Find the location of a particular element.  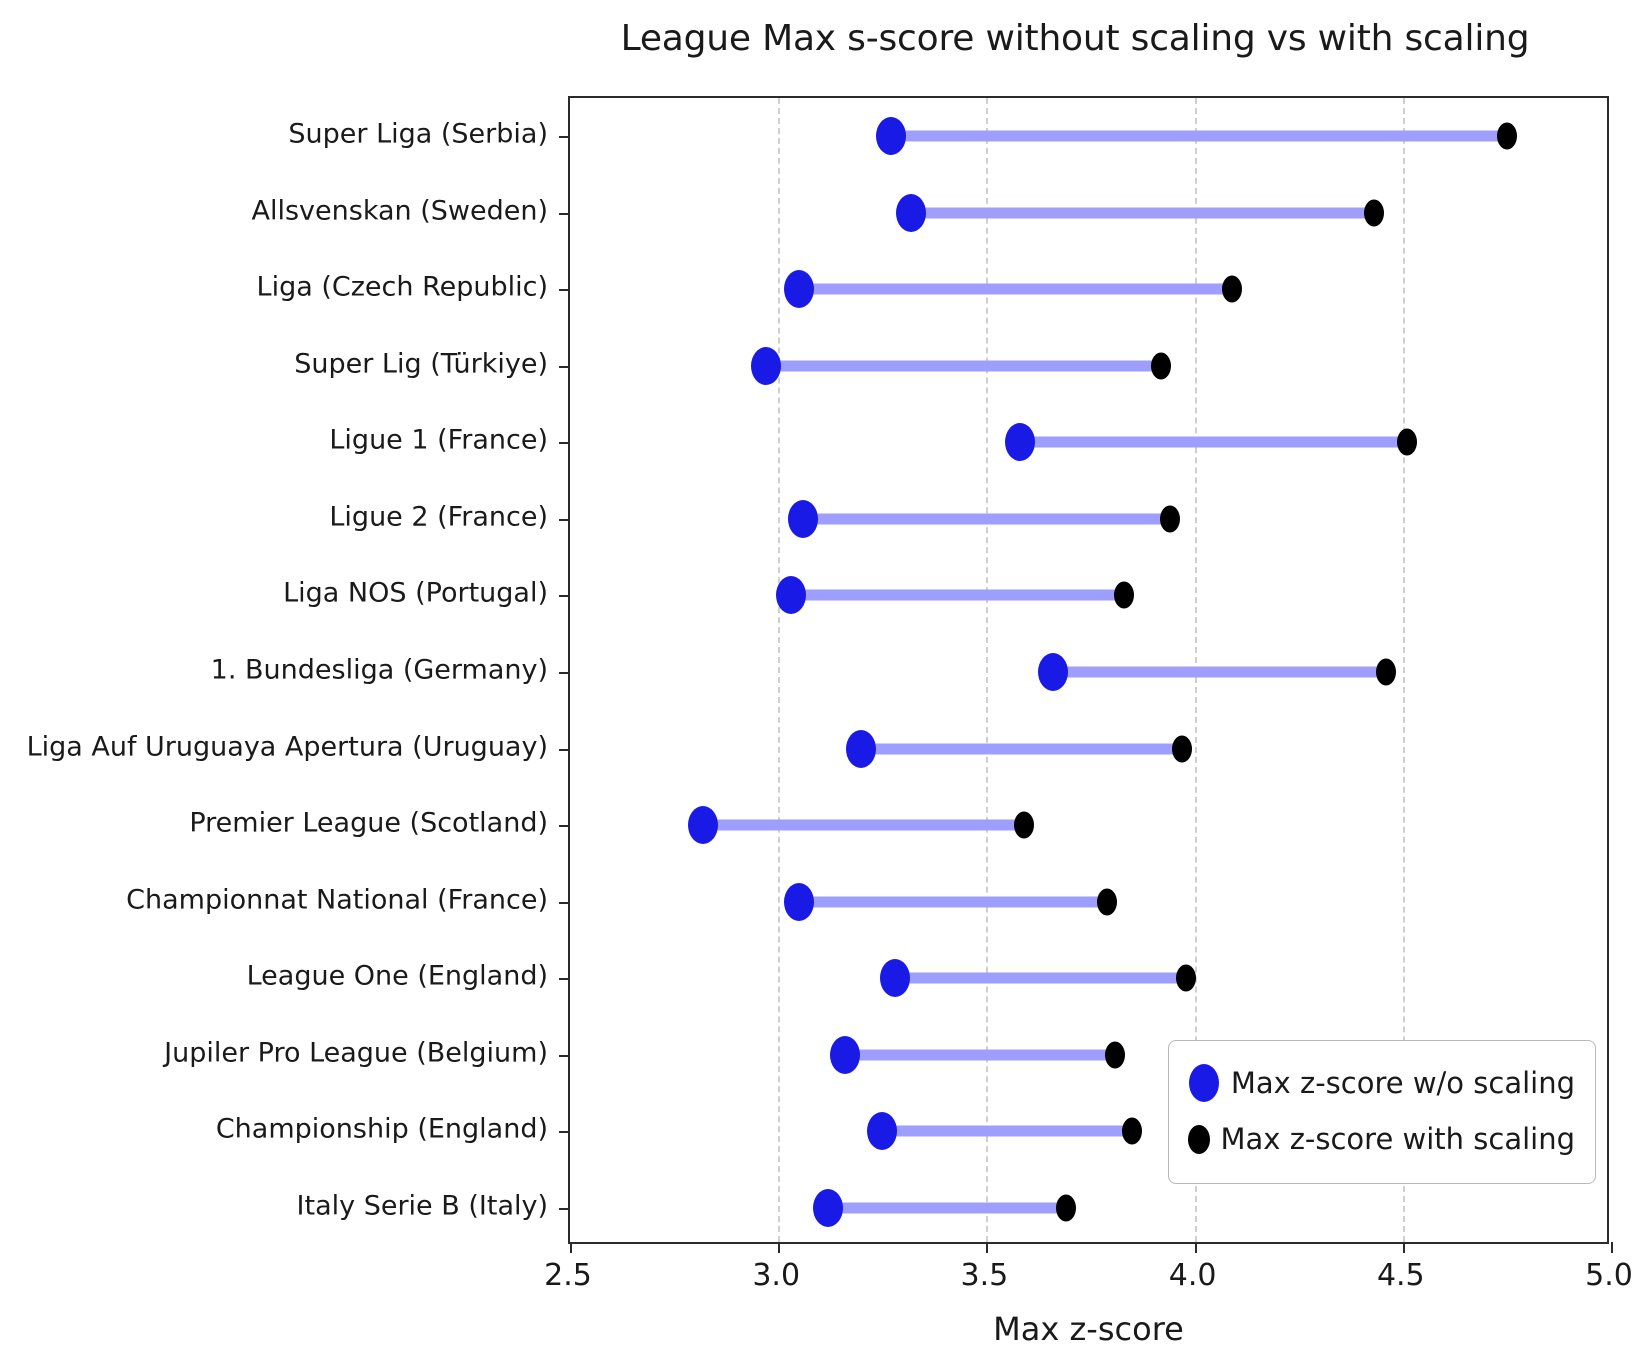

y-axis-category-label: Super Liga (Serbia) is located at coordinates (418, 134).